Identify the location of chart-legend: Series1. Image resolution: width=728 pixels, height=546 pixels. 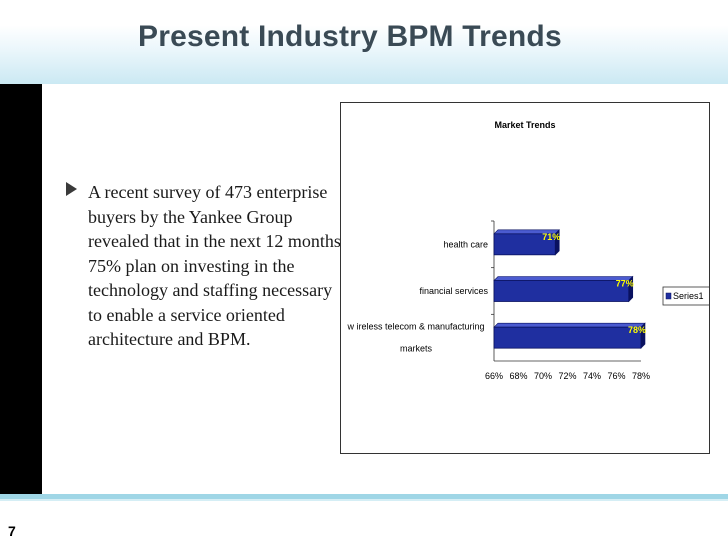
(686, 296).